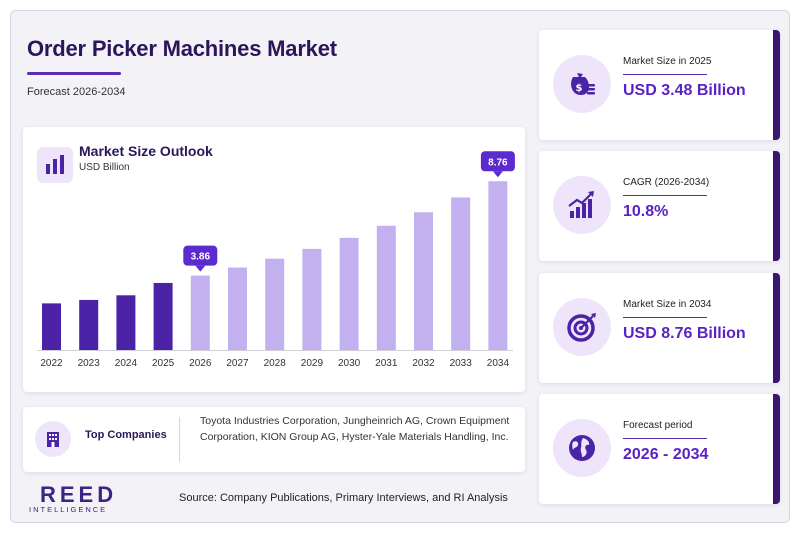  What do you see at coordinates (163, 363) in the screenshot?
I see `x-tick-label: 2025` at bounding box center [163, 363].